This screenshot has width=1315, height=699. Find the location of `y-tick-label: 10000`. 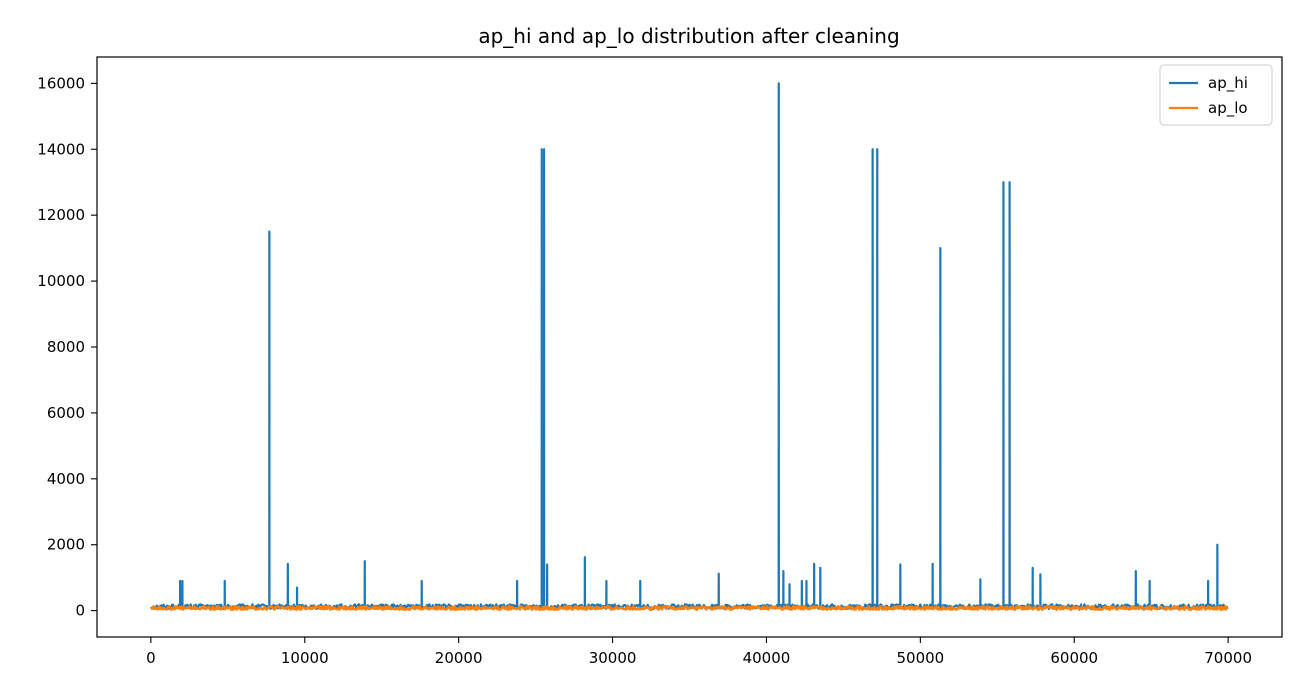

y-tick-label: 10000 is located at coordinates (61, 281).